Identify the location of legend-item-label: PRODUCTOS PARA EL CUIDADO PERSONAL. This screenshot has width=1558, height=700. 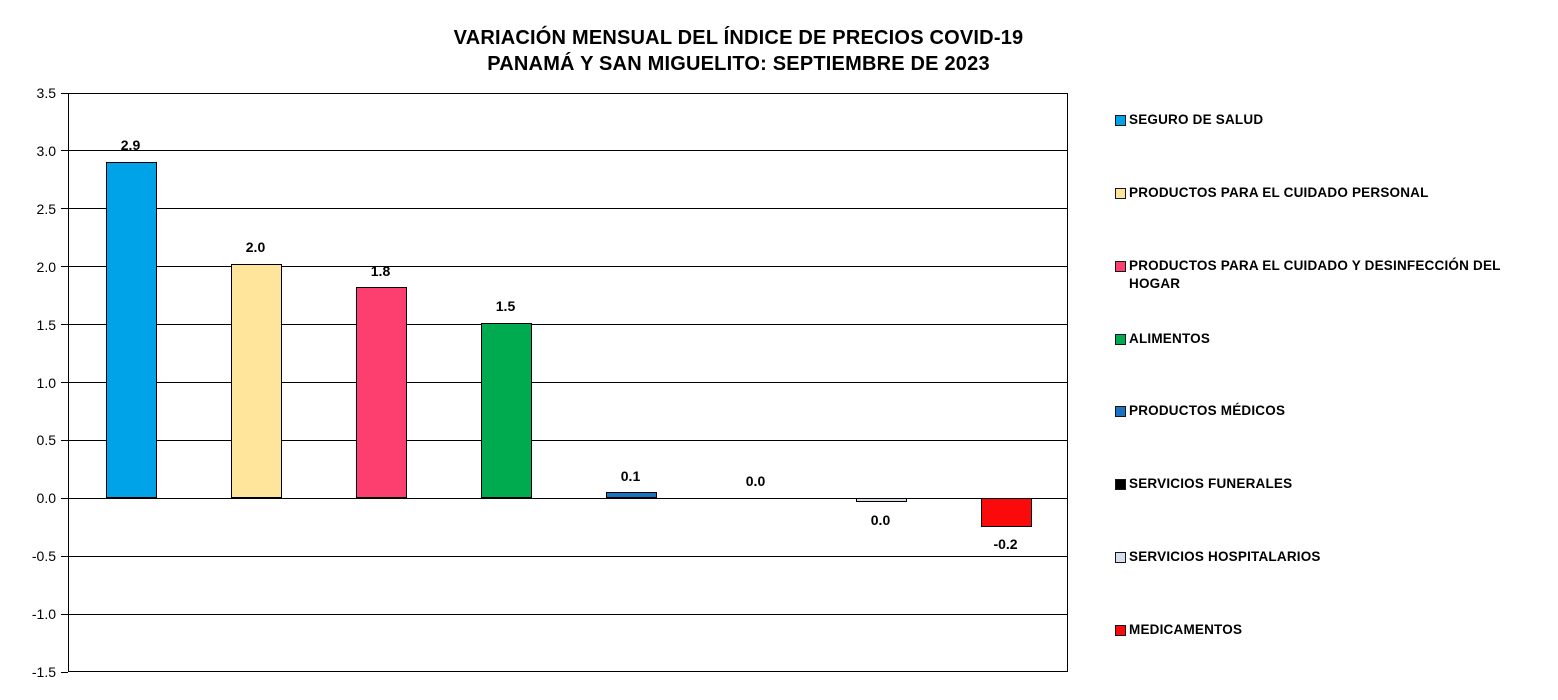
(1279, 192).